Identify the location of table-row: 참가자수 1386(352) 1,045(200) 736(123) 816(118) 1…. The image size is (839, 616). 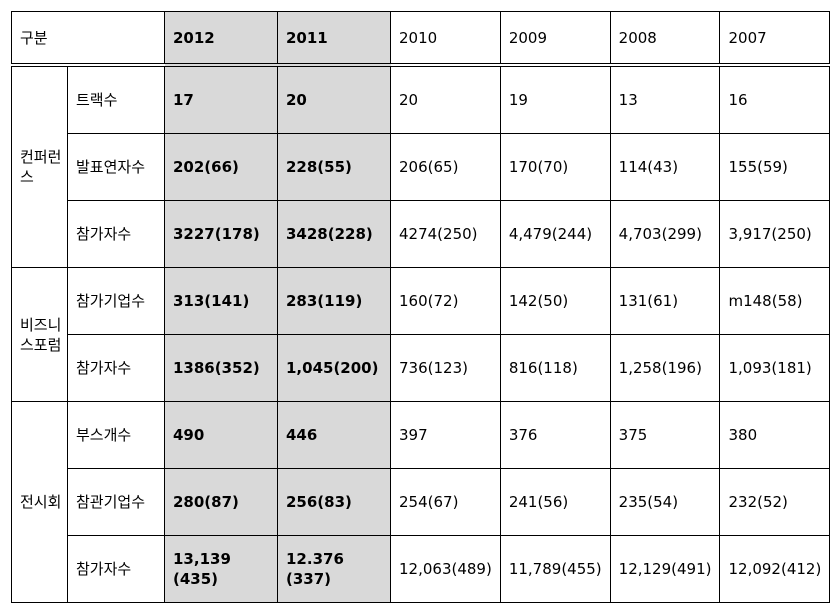
(421, 368).